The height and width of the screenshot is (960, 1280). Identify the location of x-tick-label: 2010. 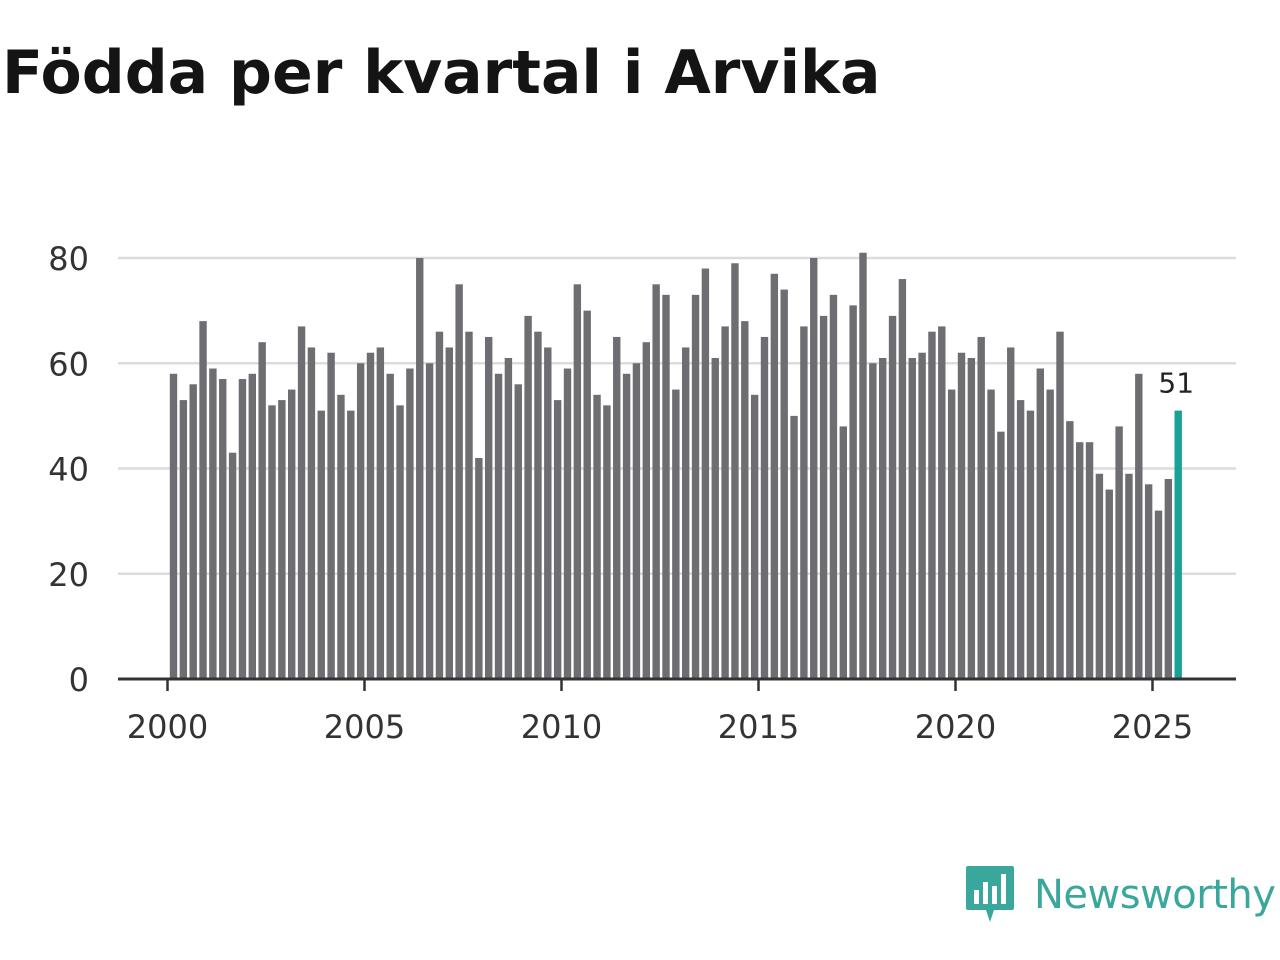
(561, 727).